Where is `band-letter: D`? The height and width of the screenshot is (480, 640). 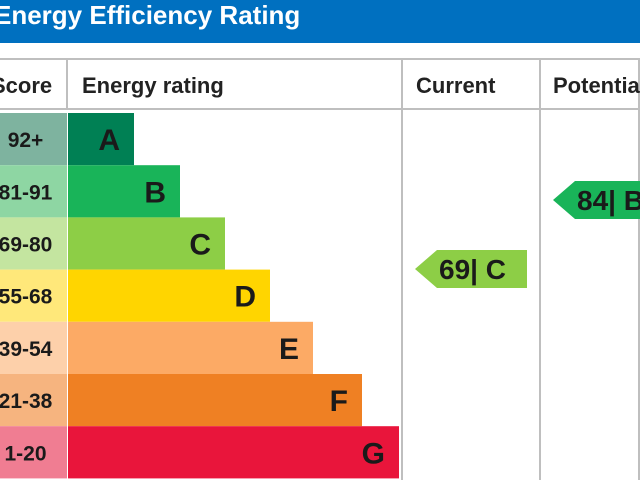 band-letter: D is located at coordinates (245, 297).